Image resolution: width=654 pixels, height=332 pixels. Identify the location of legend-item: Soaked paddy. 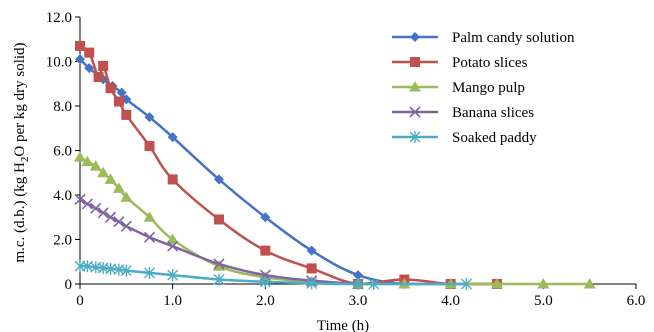
(464, 138).